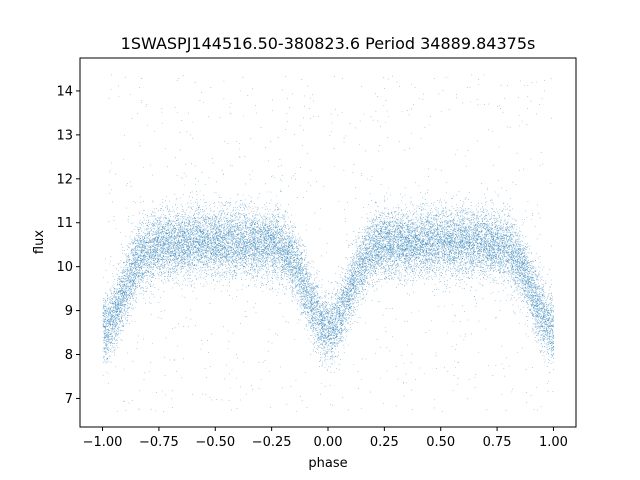 The width and height of the screenshot is (640, 480). I want to click on y-tick-label: 7, so click(69, 399).